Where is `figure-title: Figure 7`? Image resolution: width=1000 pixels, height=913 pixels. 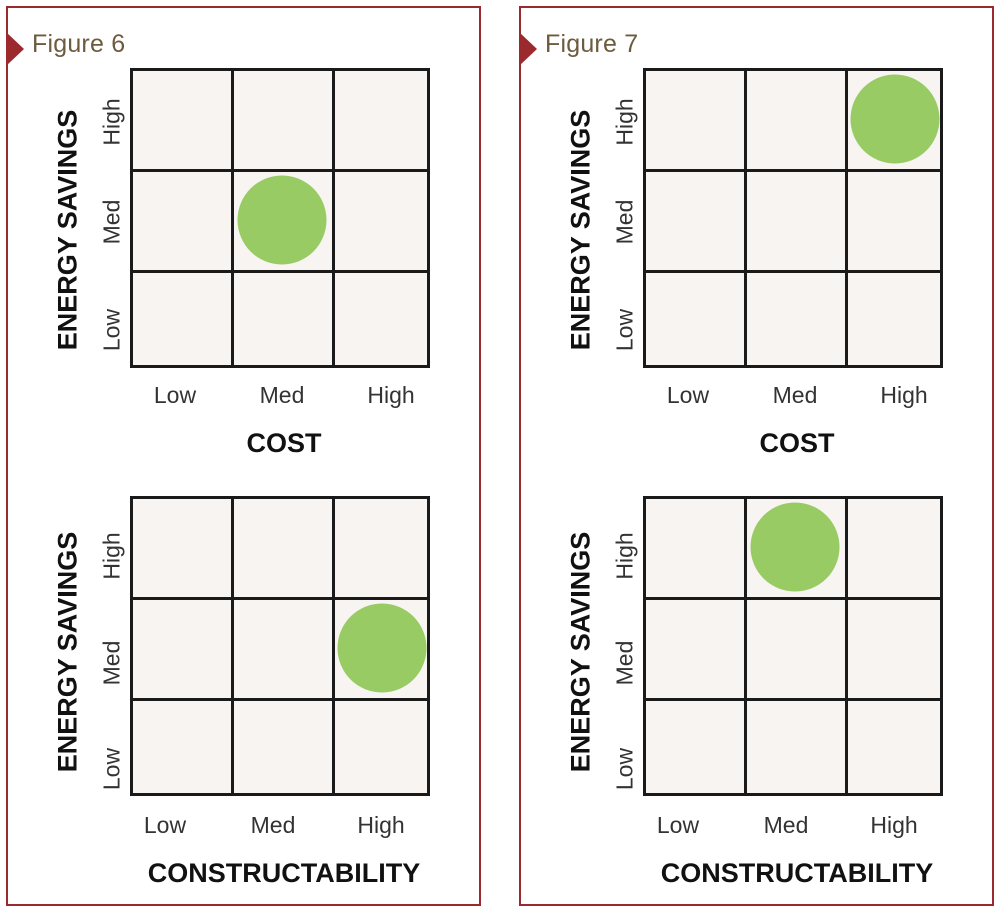 figure-title: Figure 7 is located at coordinates (592, 44).